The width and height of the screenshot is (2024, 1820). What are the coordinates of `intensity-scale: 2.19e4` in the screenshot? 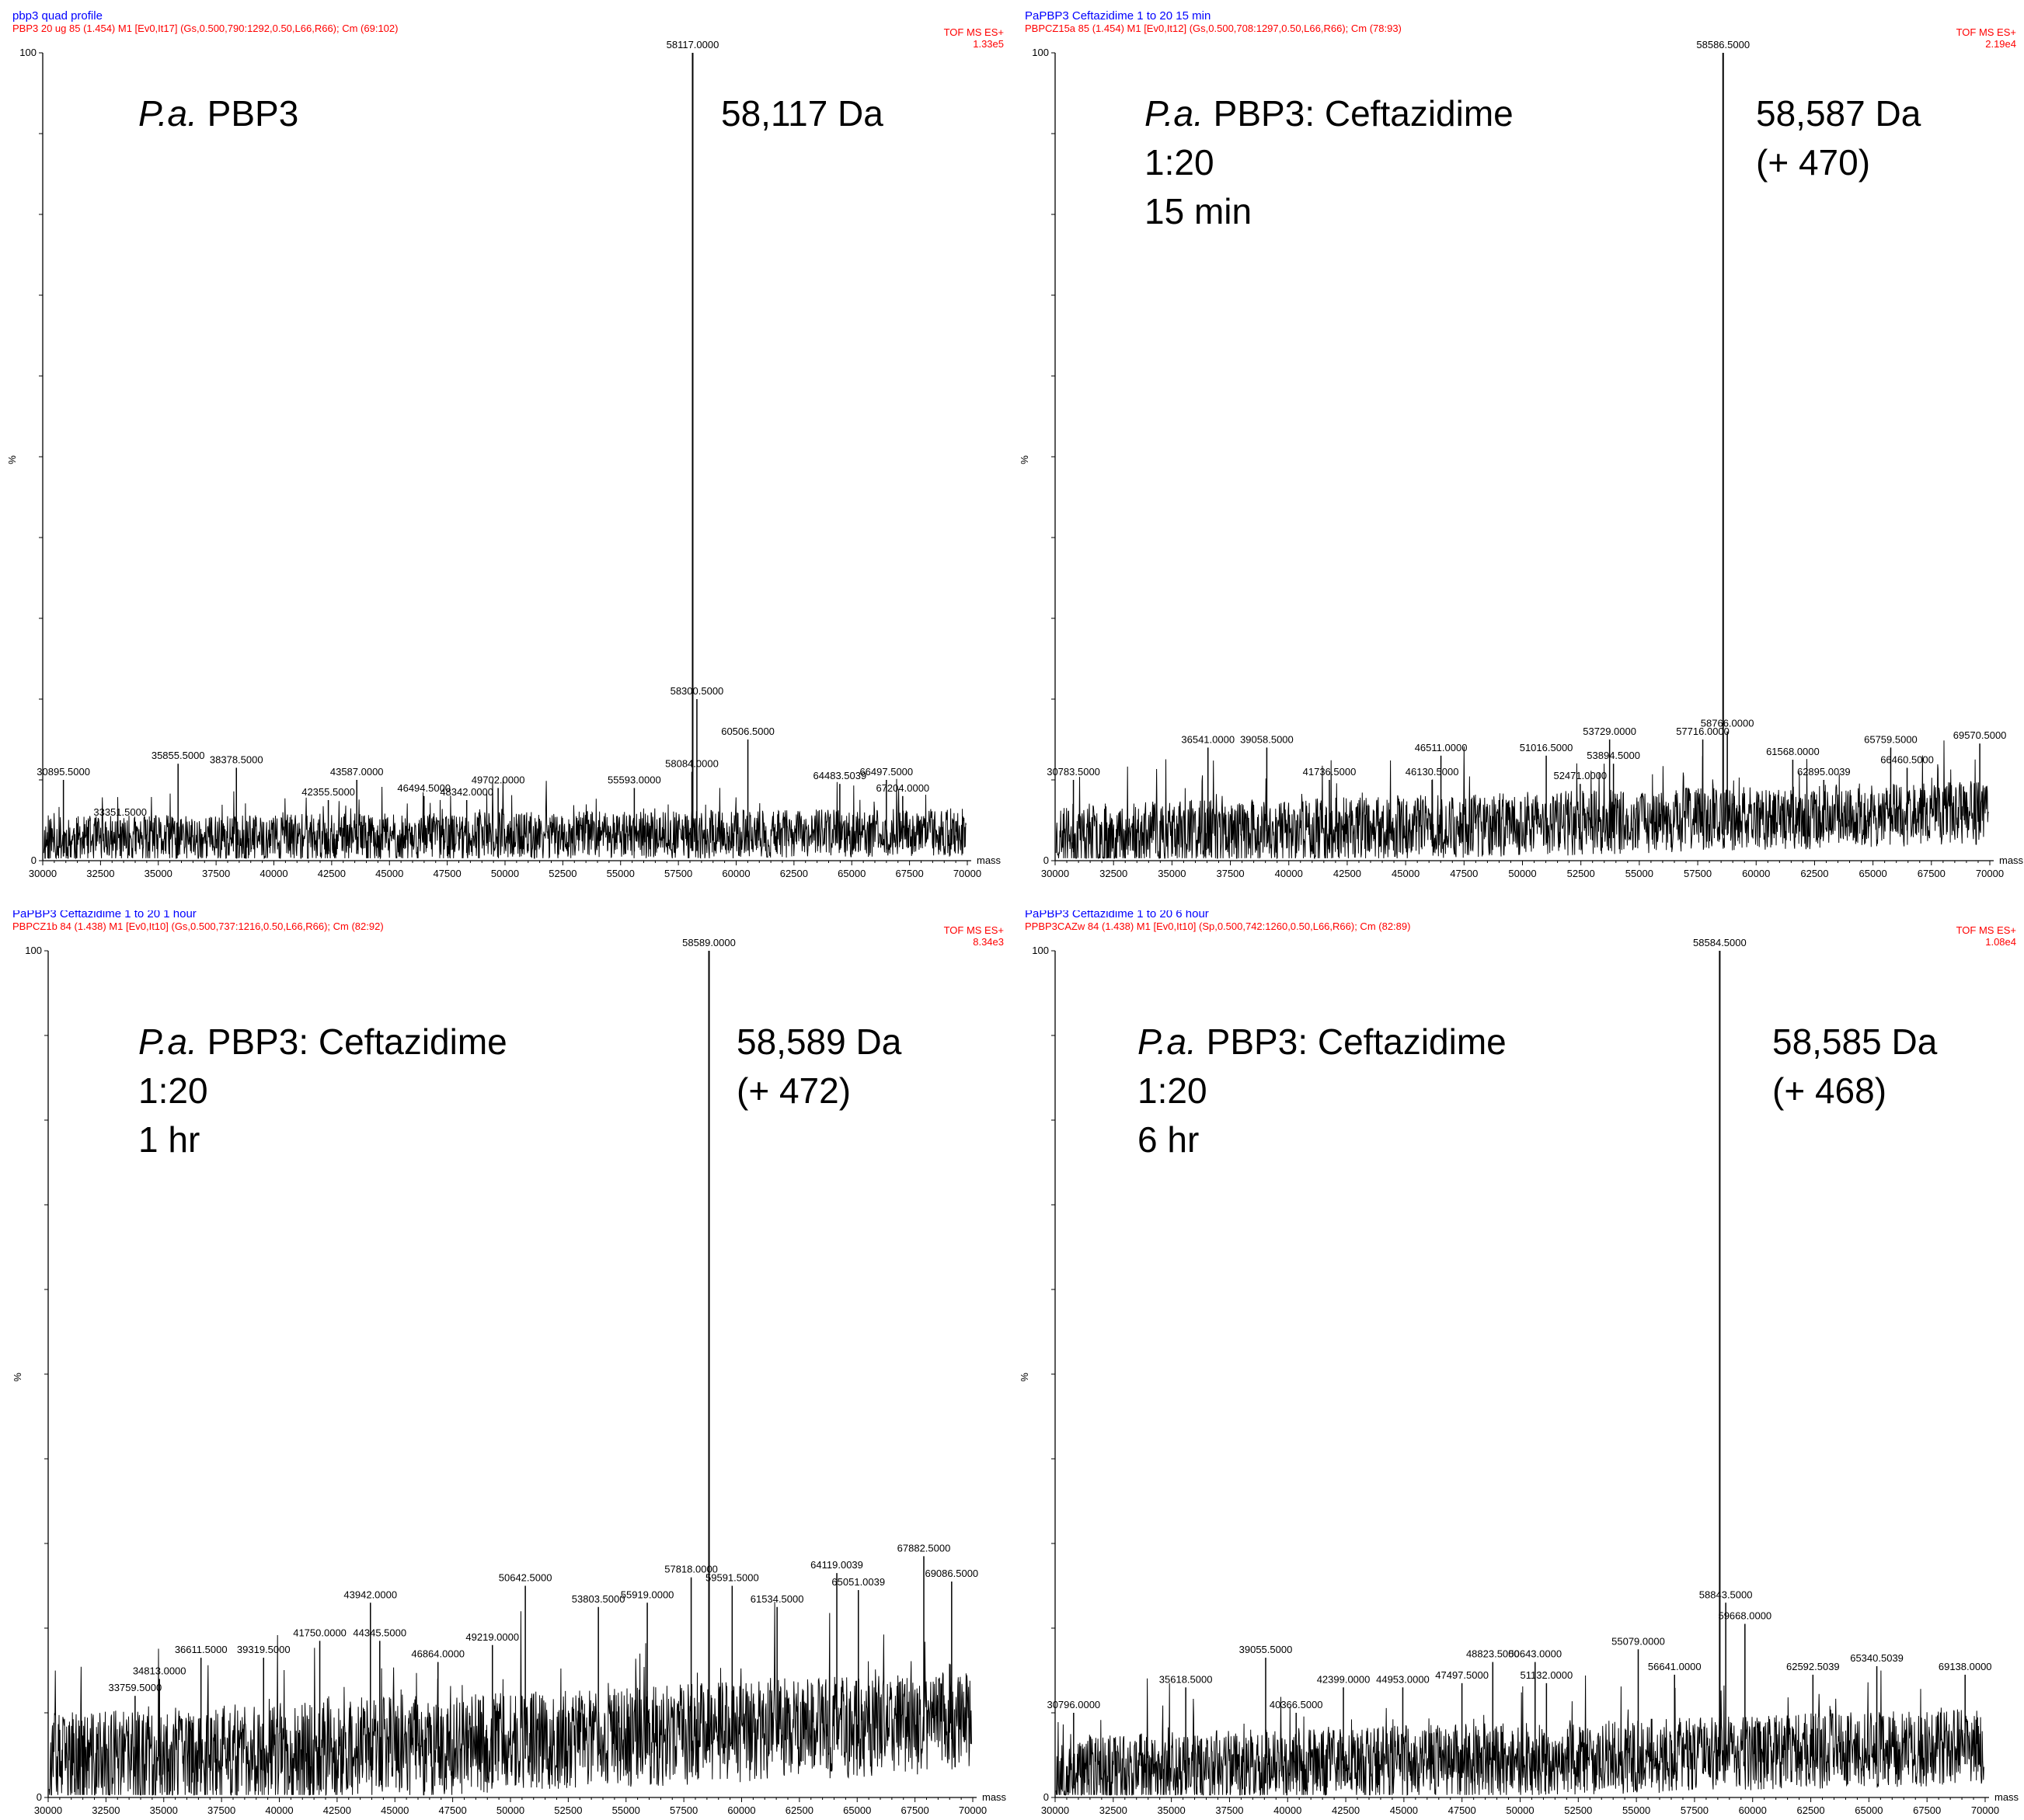 It's located at (2000, 44).